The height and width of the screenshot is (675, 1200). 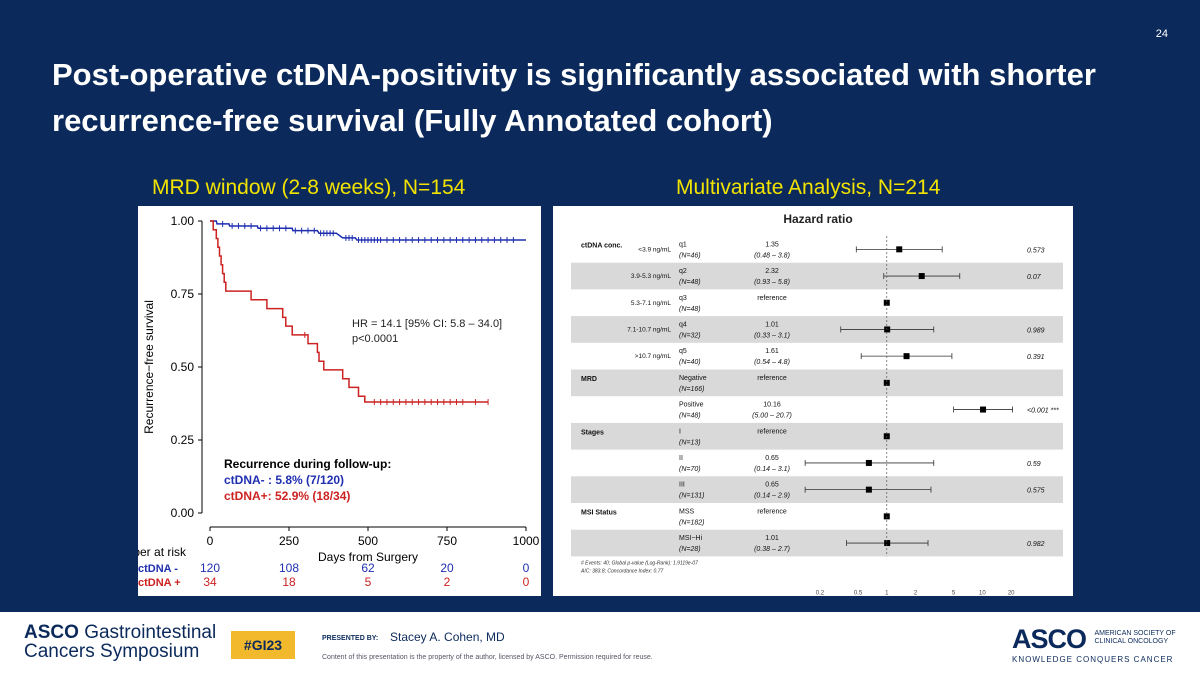 What do you see at coordinates (772, 324) in the screenshot?
I see `forest-hr-text: 1.01` at bounding box center [772, 324].